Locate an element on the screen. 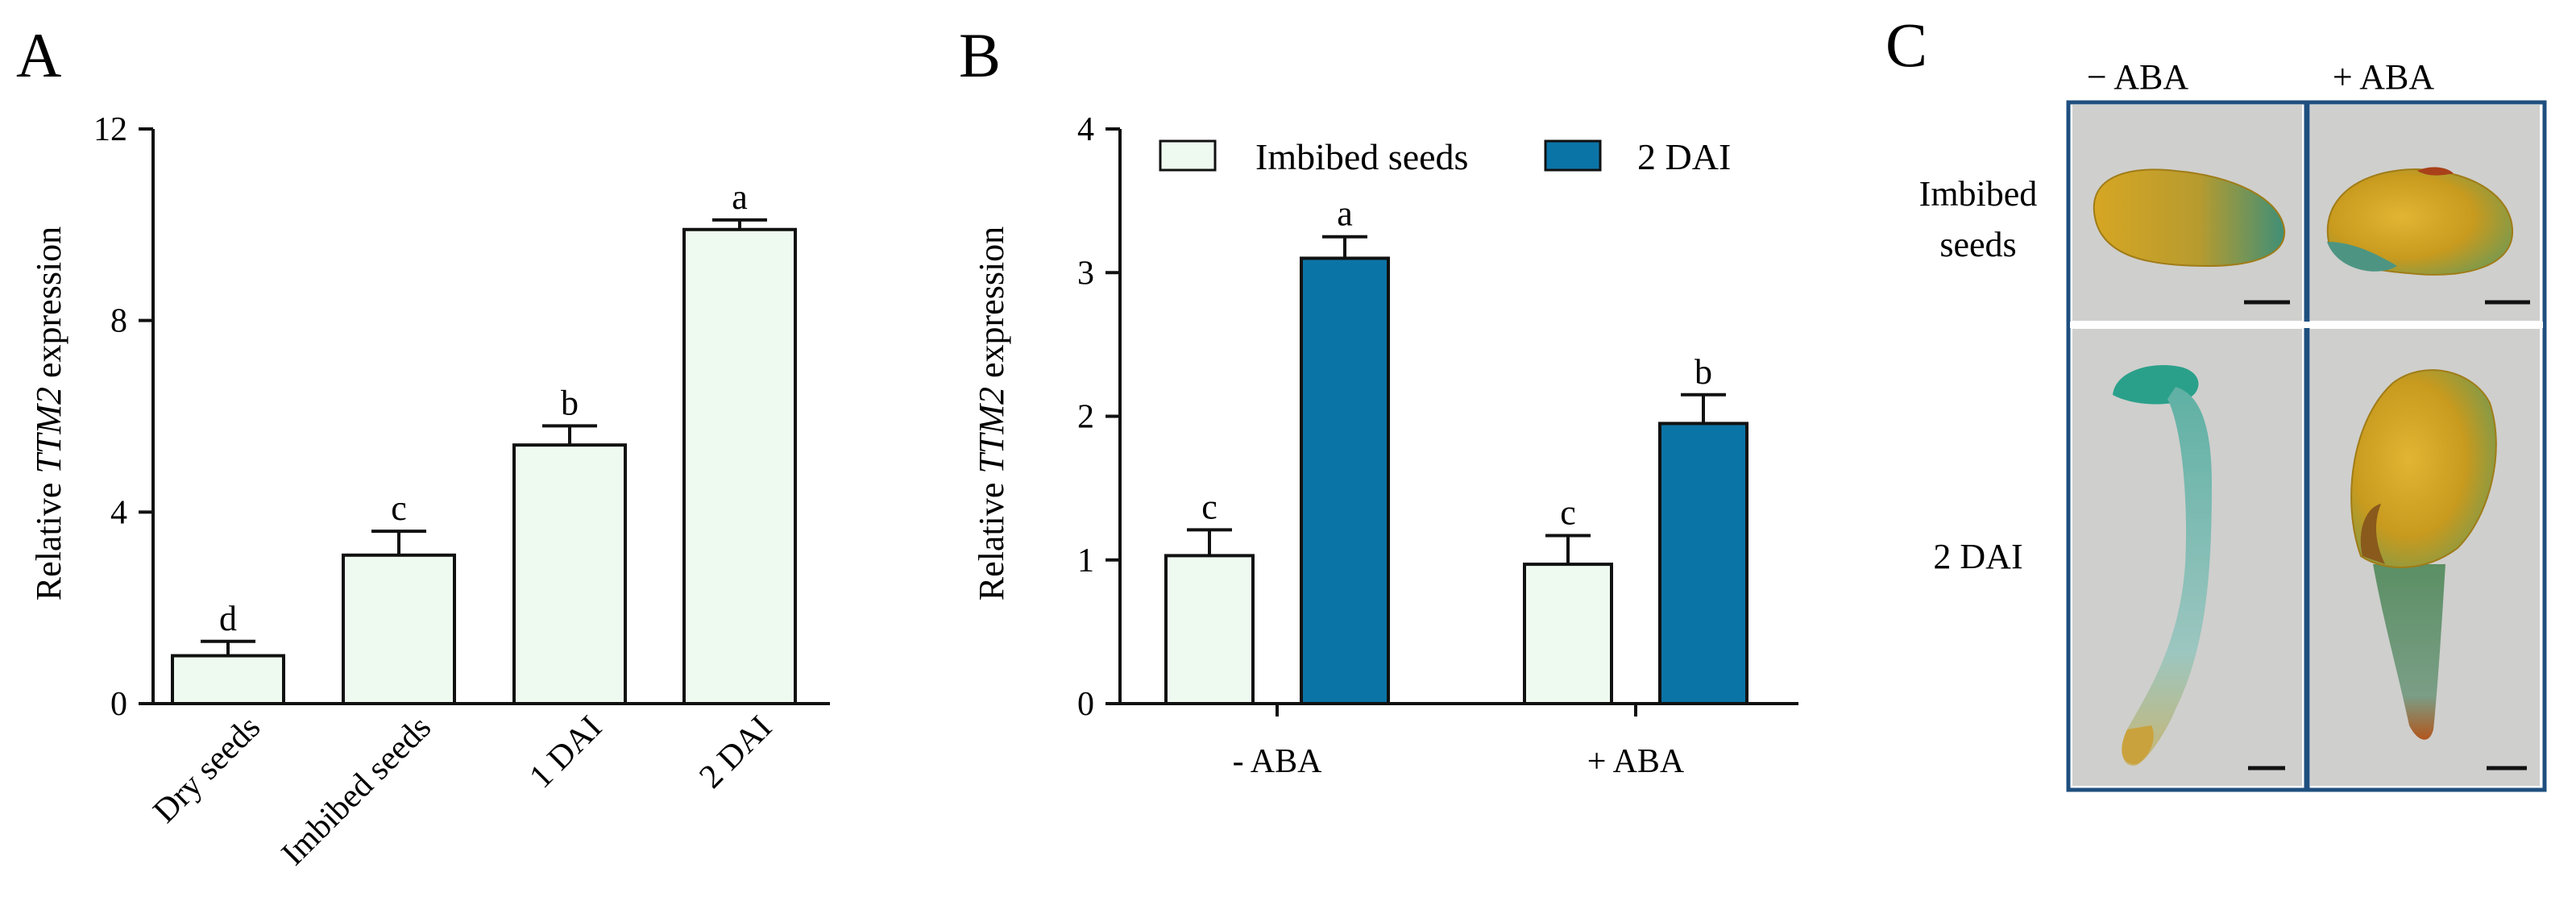  photo-plus-aba-2dai is located at coordinates (2425, 557).